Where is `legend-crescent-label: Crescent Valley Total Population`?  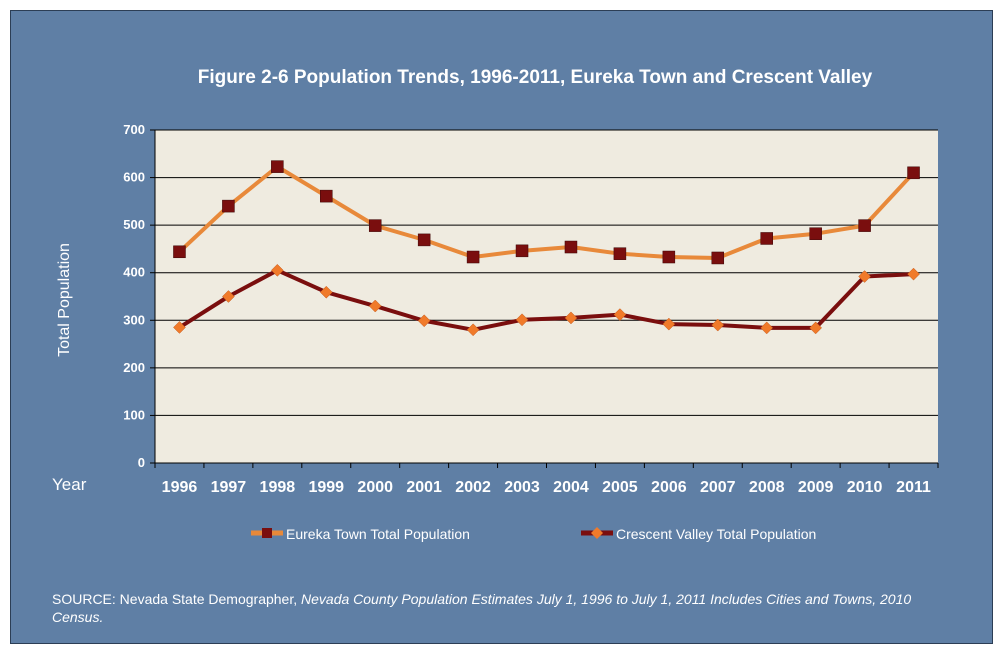
legend-crescent-label: Crescent Valley Total Population is located at coordinates (716, 534).